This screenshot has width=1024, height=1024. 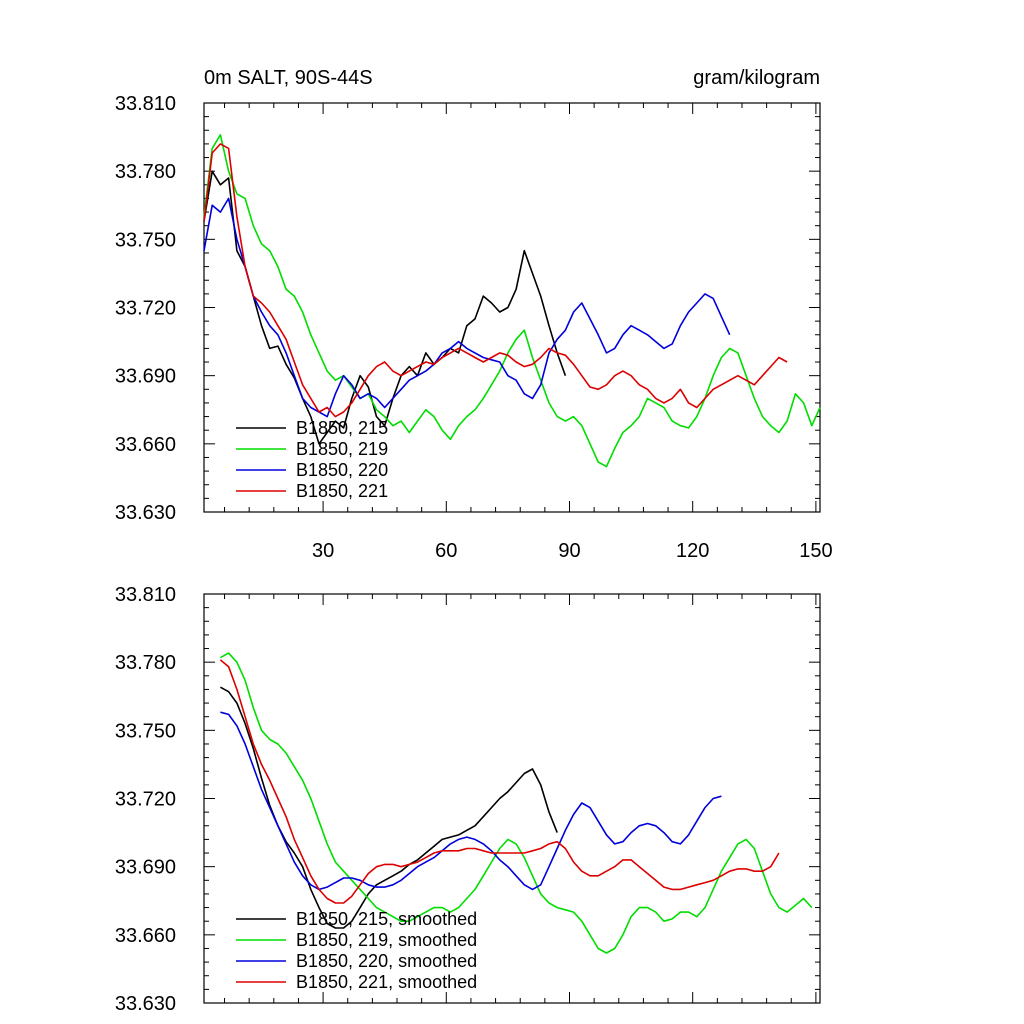 I want to click on legend-label: B1850, 221, smoothed, so click(x=386, y=982).